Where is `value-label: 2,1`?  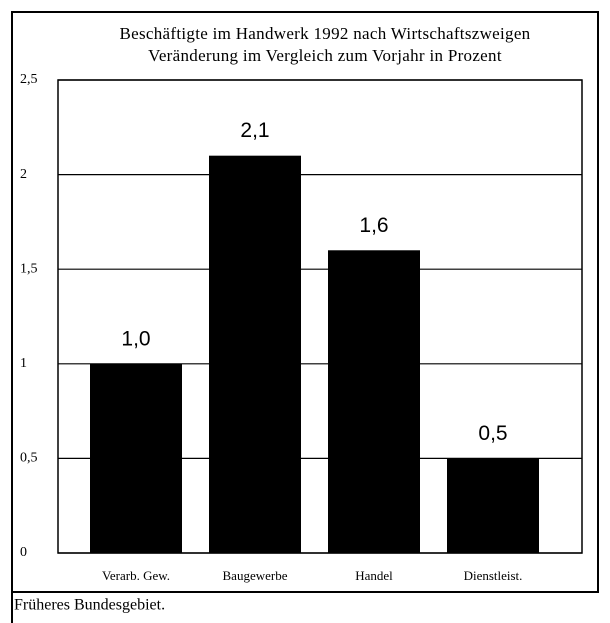
value-label: 2,1 is located at coordinates (254, 130).